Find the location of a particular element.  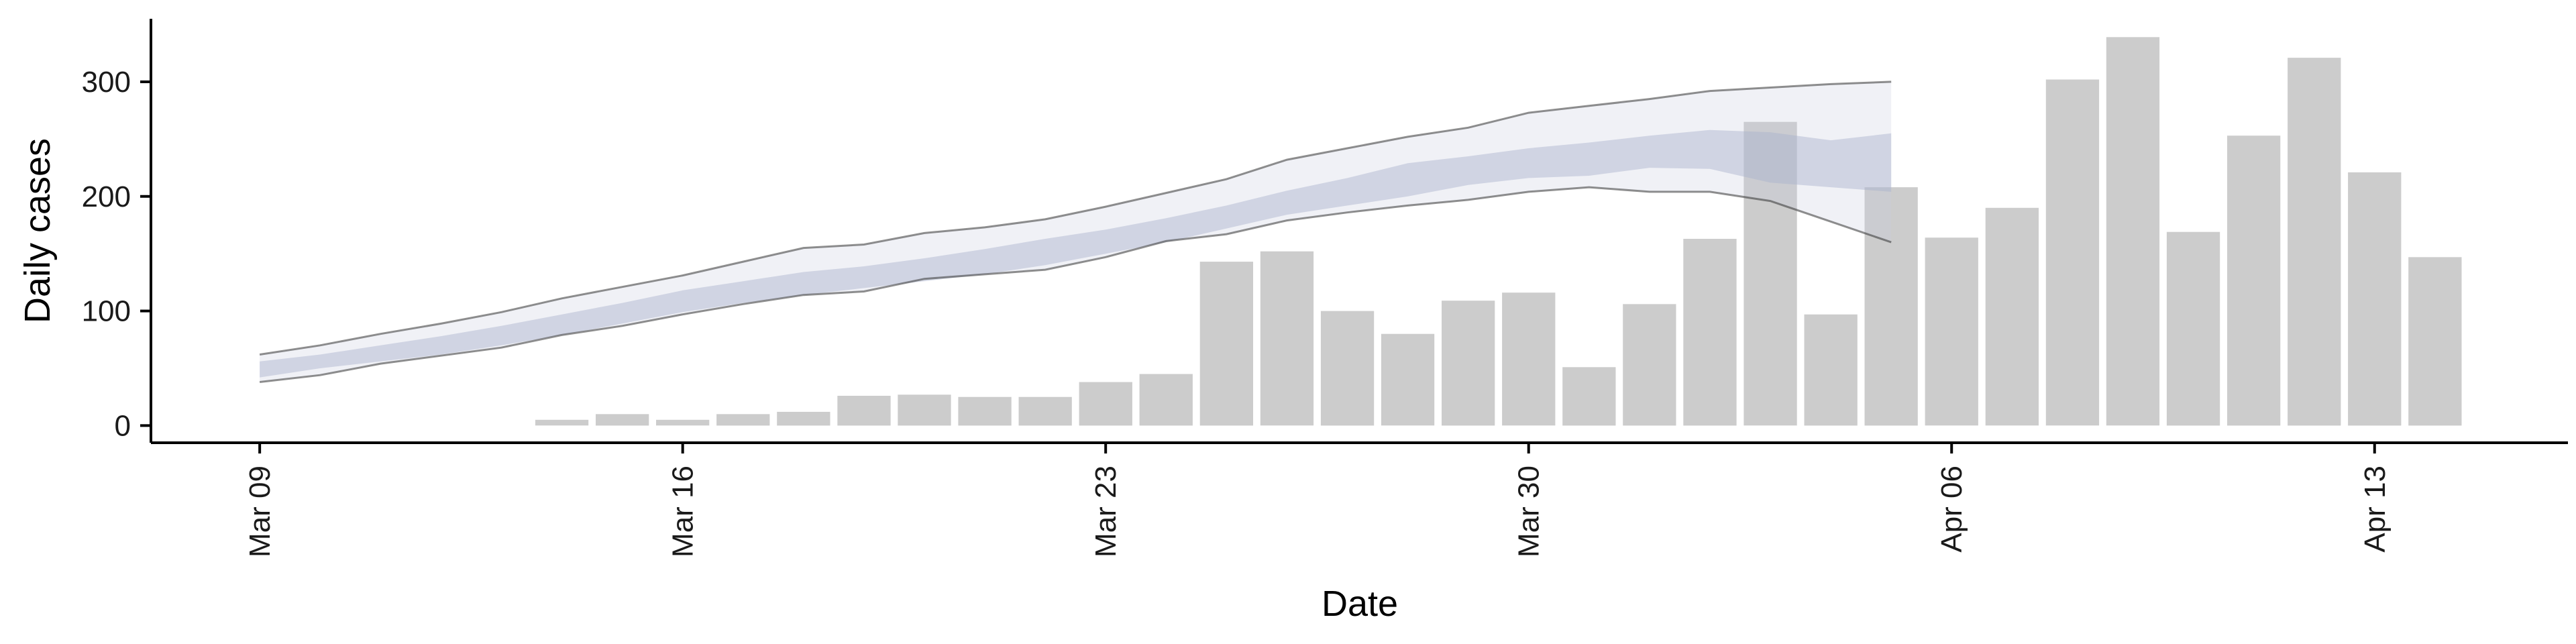

x-tick-label: Apr 13 is located at coordinates (2375, 509).